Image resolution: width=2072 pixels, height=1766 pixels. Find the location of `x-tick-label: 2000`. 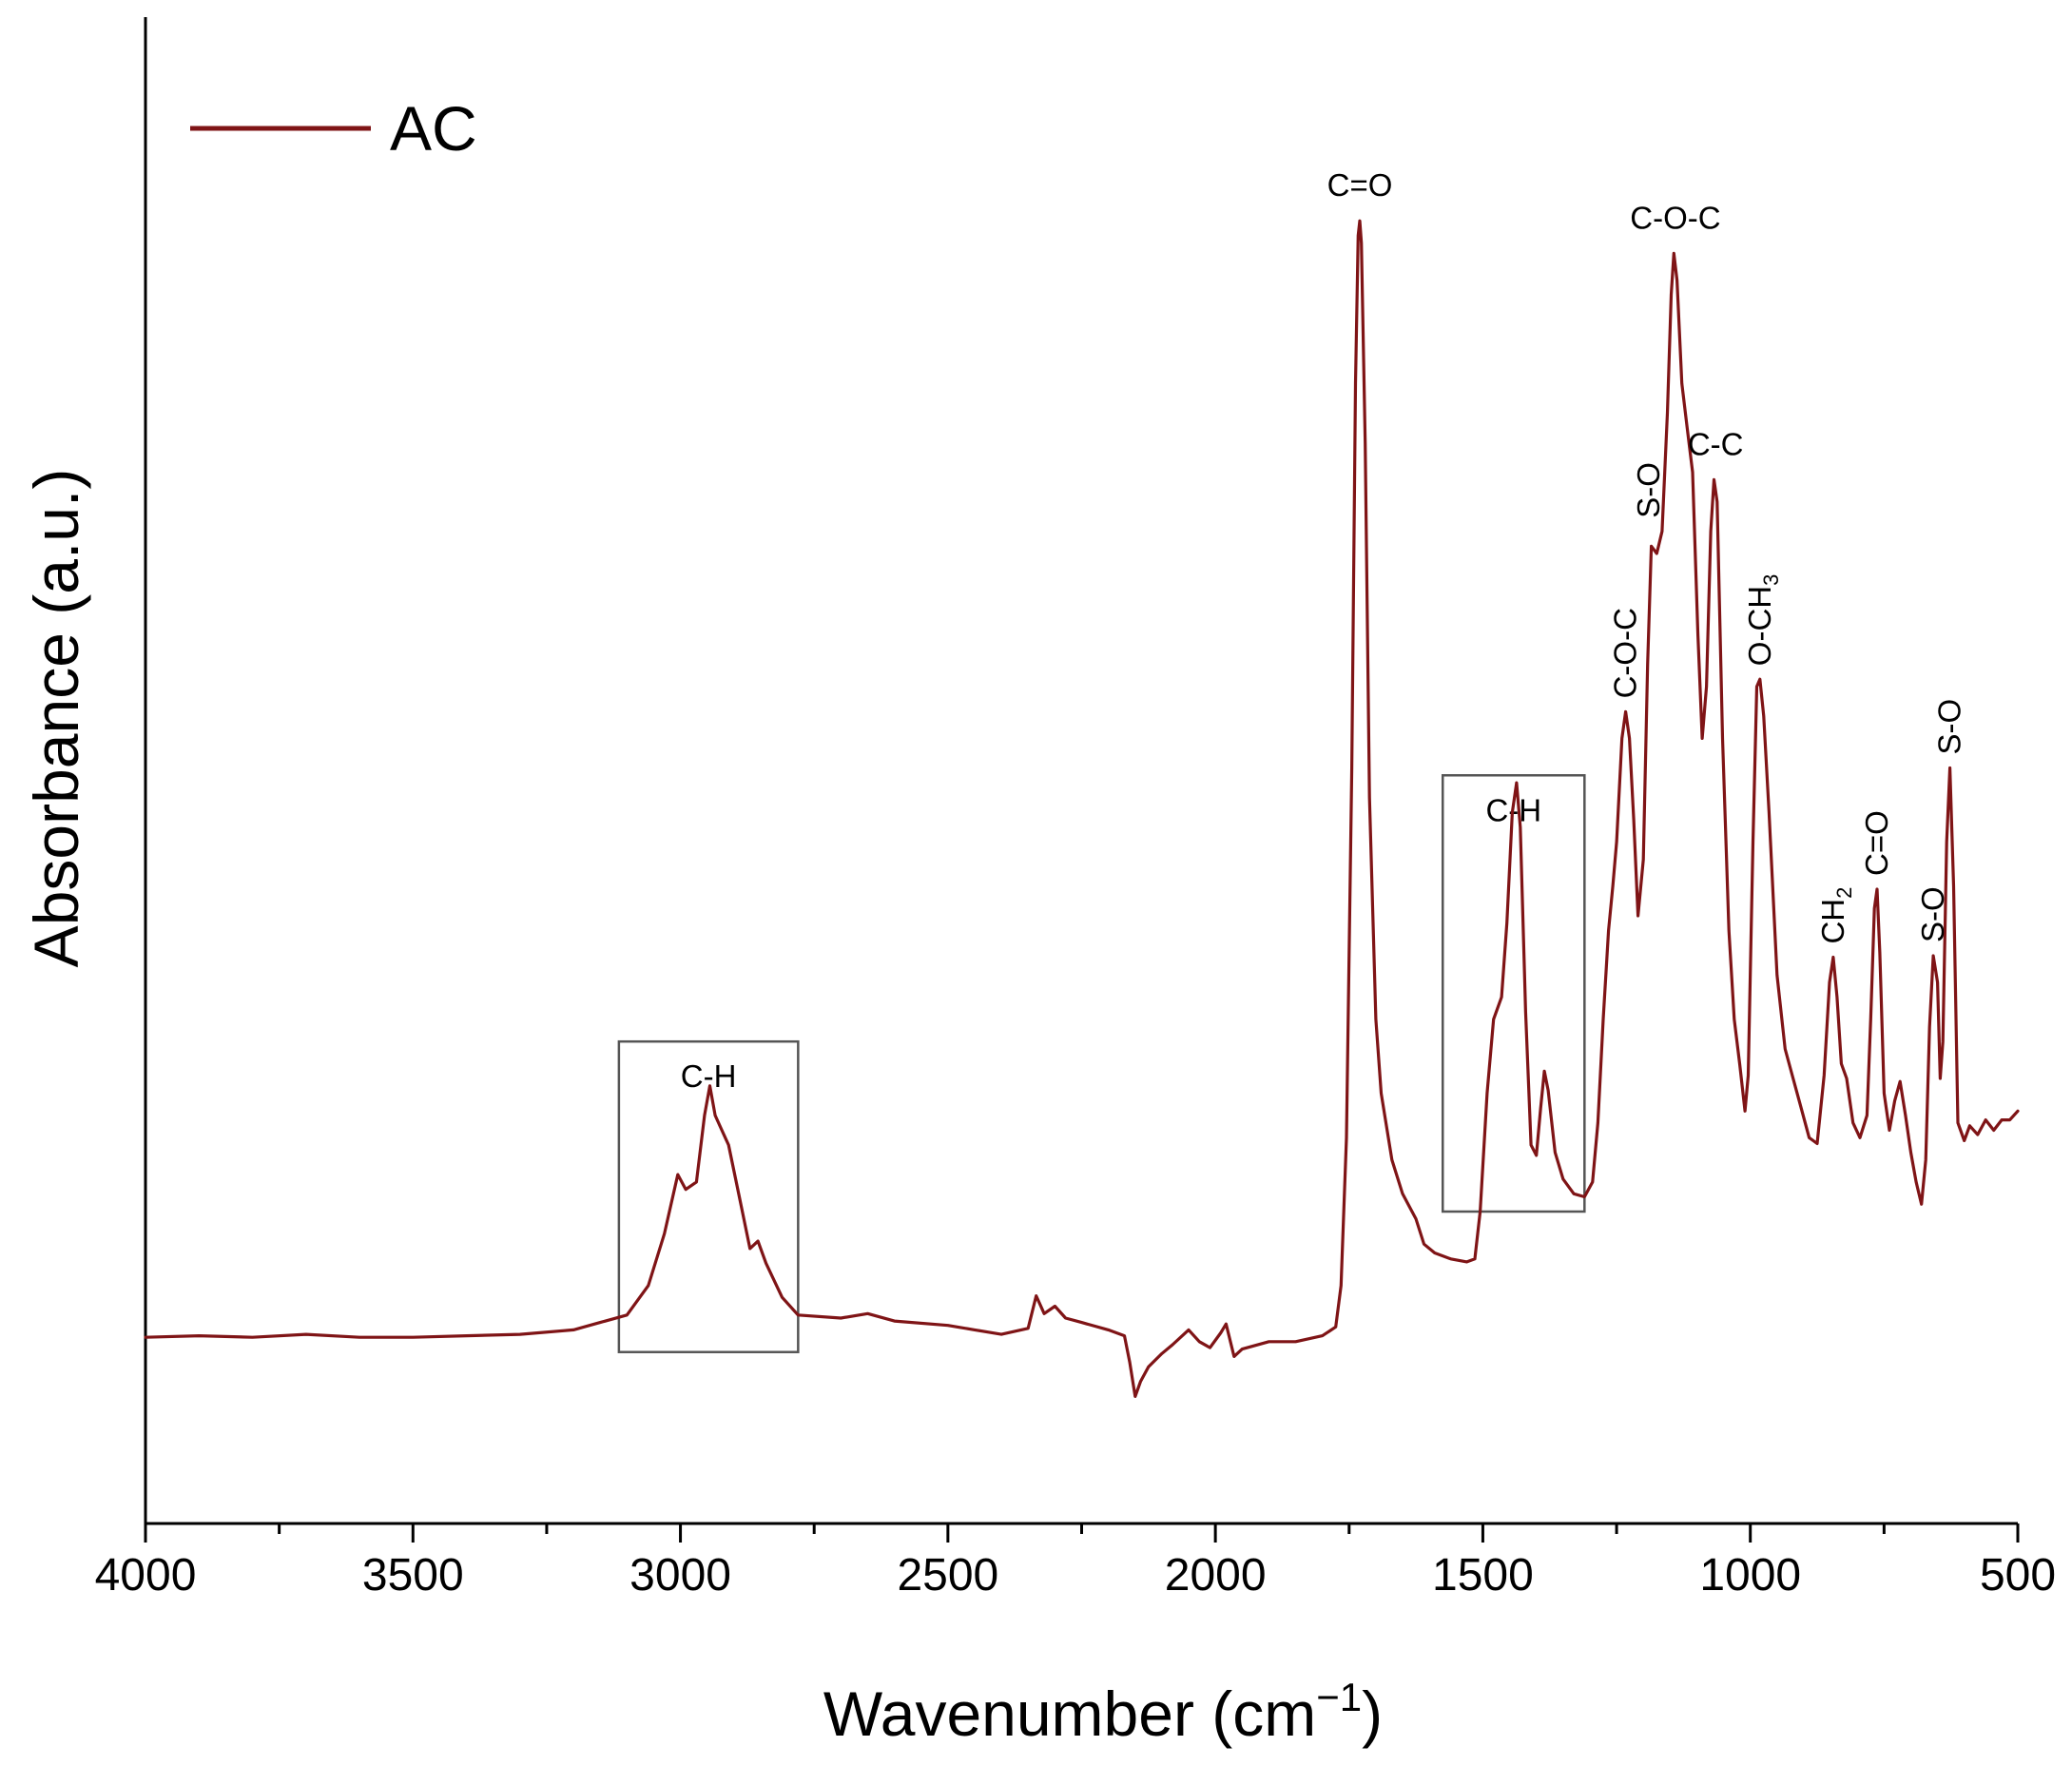

x-tick-label: 2000 is located at coordinates (1216, 1575).